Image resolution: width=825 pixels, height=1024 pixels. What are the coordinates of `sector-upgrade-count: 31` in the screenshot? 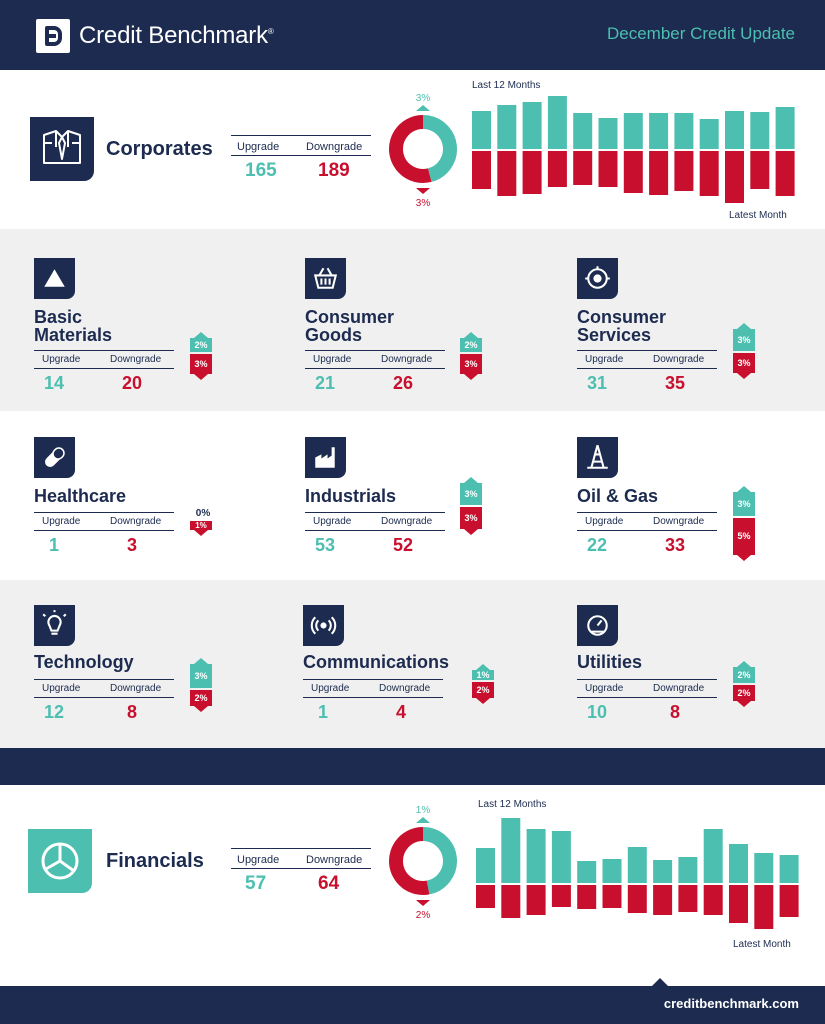 It's located at (597, 383).